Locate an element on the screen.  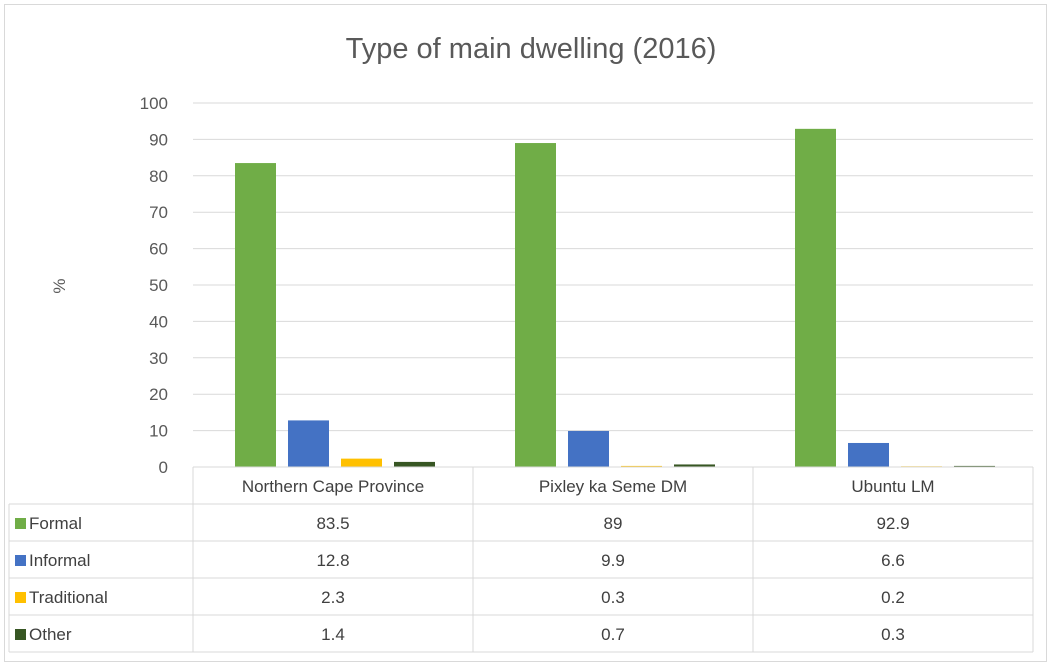
y-tick-labels: 0 10 20 30 40 50 60 70 80 90 100 is located at coordinates (154, 285).